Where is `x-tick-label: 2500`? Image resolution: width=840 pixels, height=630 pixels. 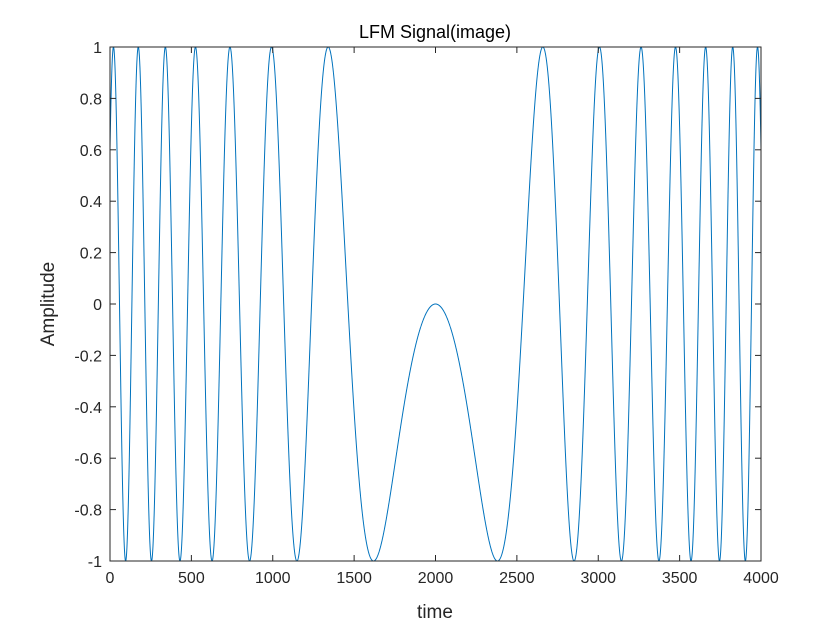 x-tick-label: 2500 is located at coordinates (517, 578).